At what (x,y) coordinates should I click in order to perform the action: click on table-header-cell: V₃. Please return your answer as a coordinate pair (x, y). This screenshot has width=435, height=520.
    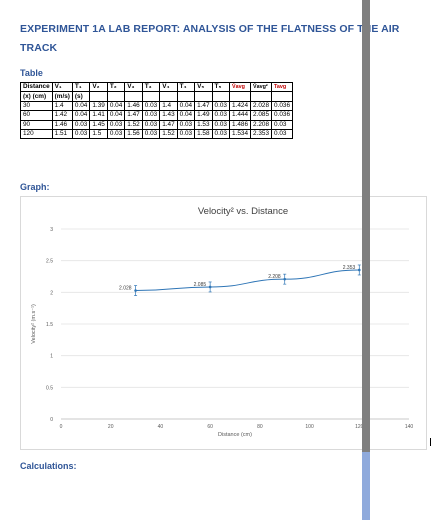
    Looking at the image, I should click on (133, 87).